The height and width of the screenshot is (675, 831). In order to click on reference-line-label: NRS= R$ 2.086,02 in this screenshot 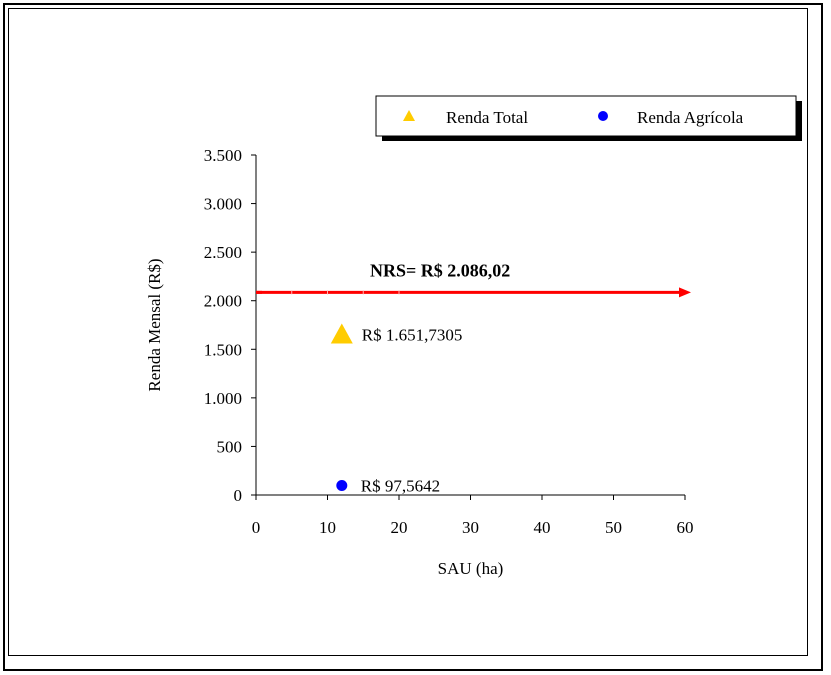, I will do `click(440, 270)`.